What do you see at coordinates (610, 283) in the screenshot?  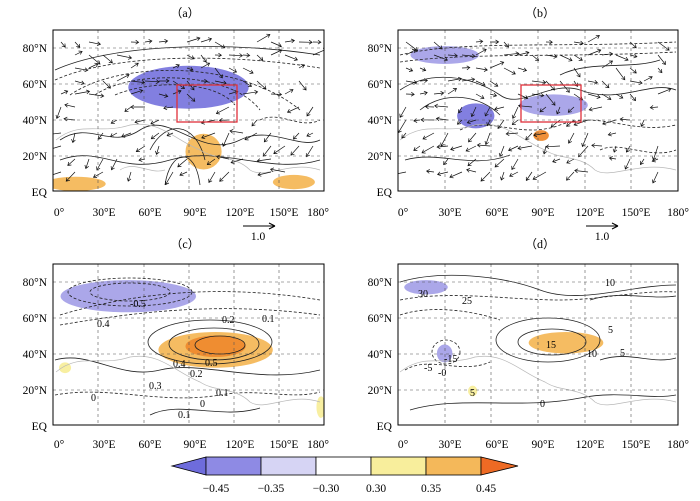 I see `contour-label: 10` at bounding box center [610, 283].